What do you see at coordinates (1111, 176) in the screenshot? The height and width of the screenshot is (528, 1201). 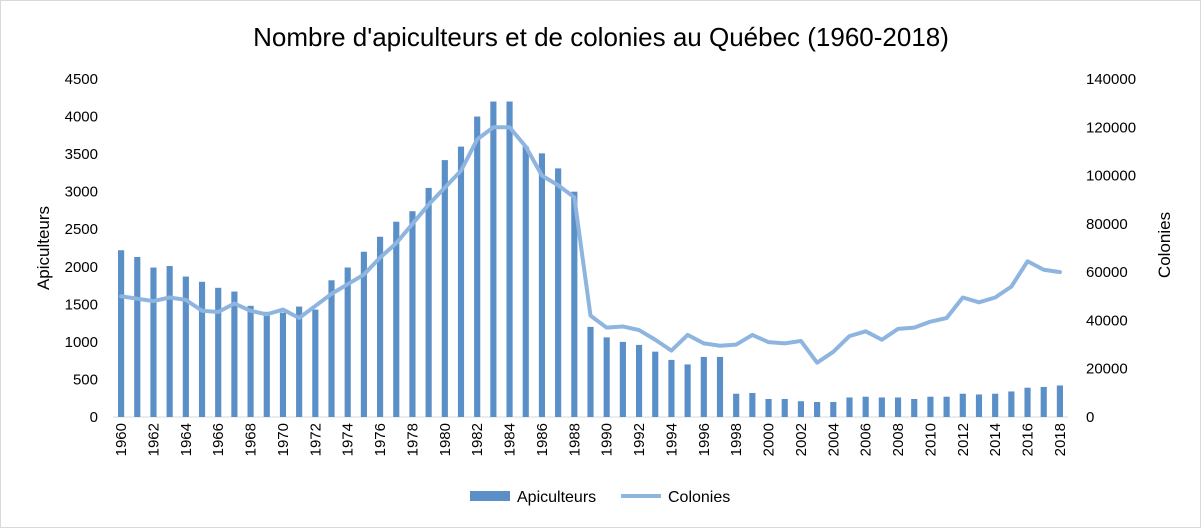 I see `right-tick-label: 100000` at bounding box center [1111, 176].